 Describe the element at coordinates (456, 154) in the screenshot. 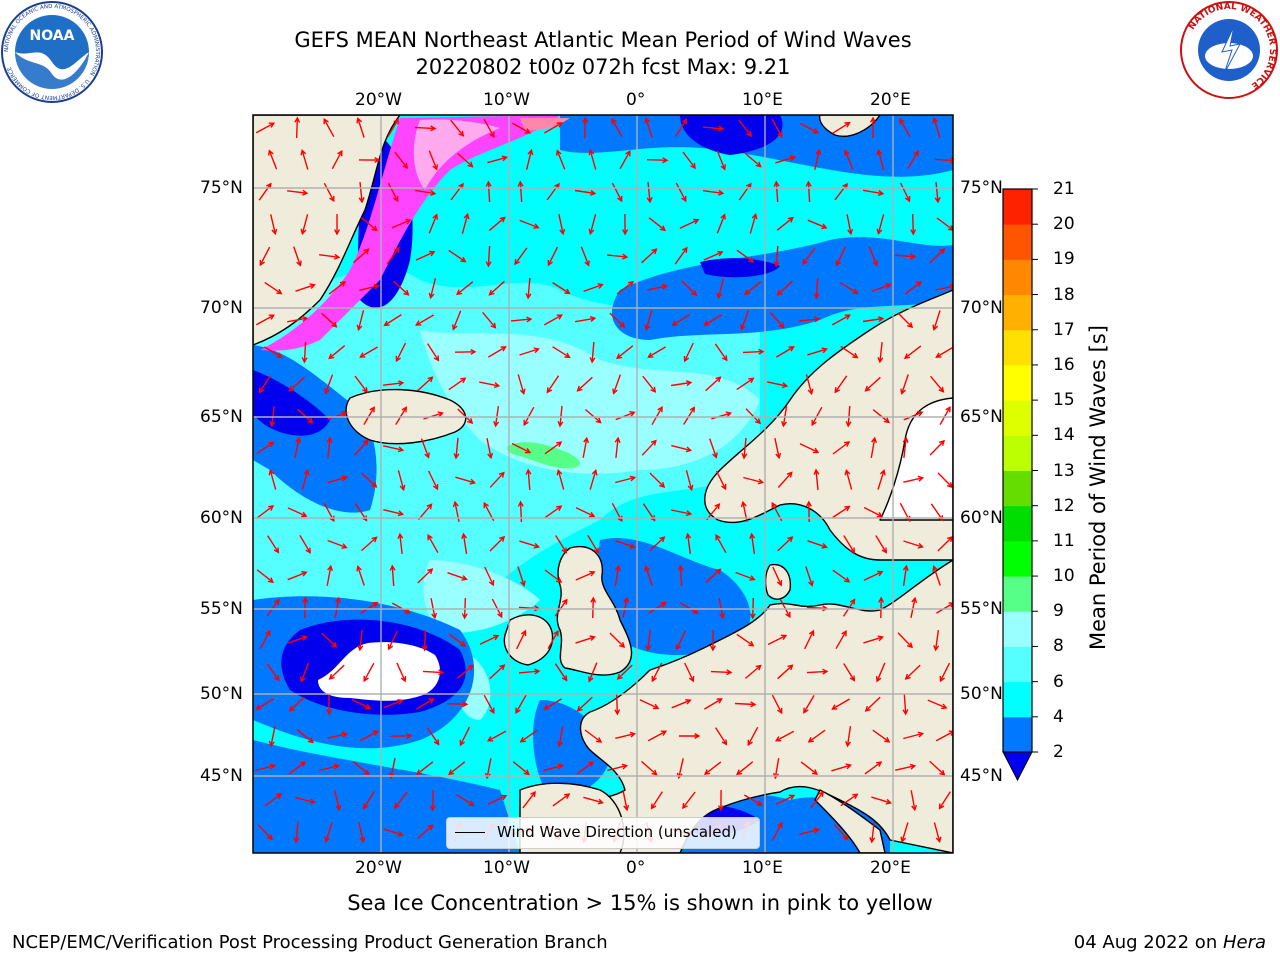

I see `sea-ice` at that location.